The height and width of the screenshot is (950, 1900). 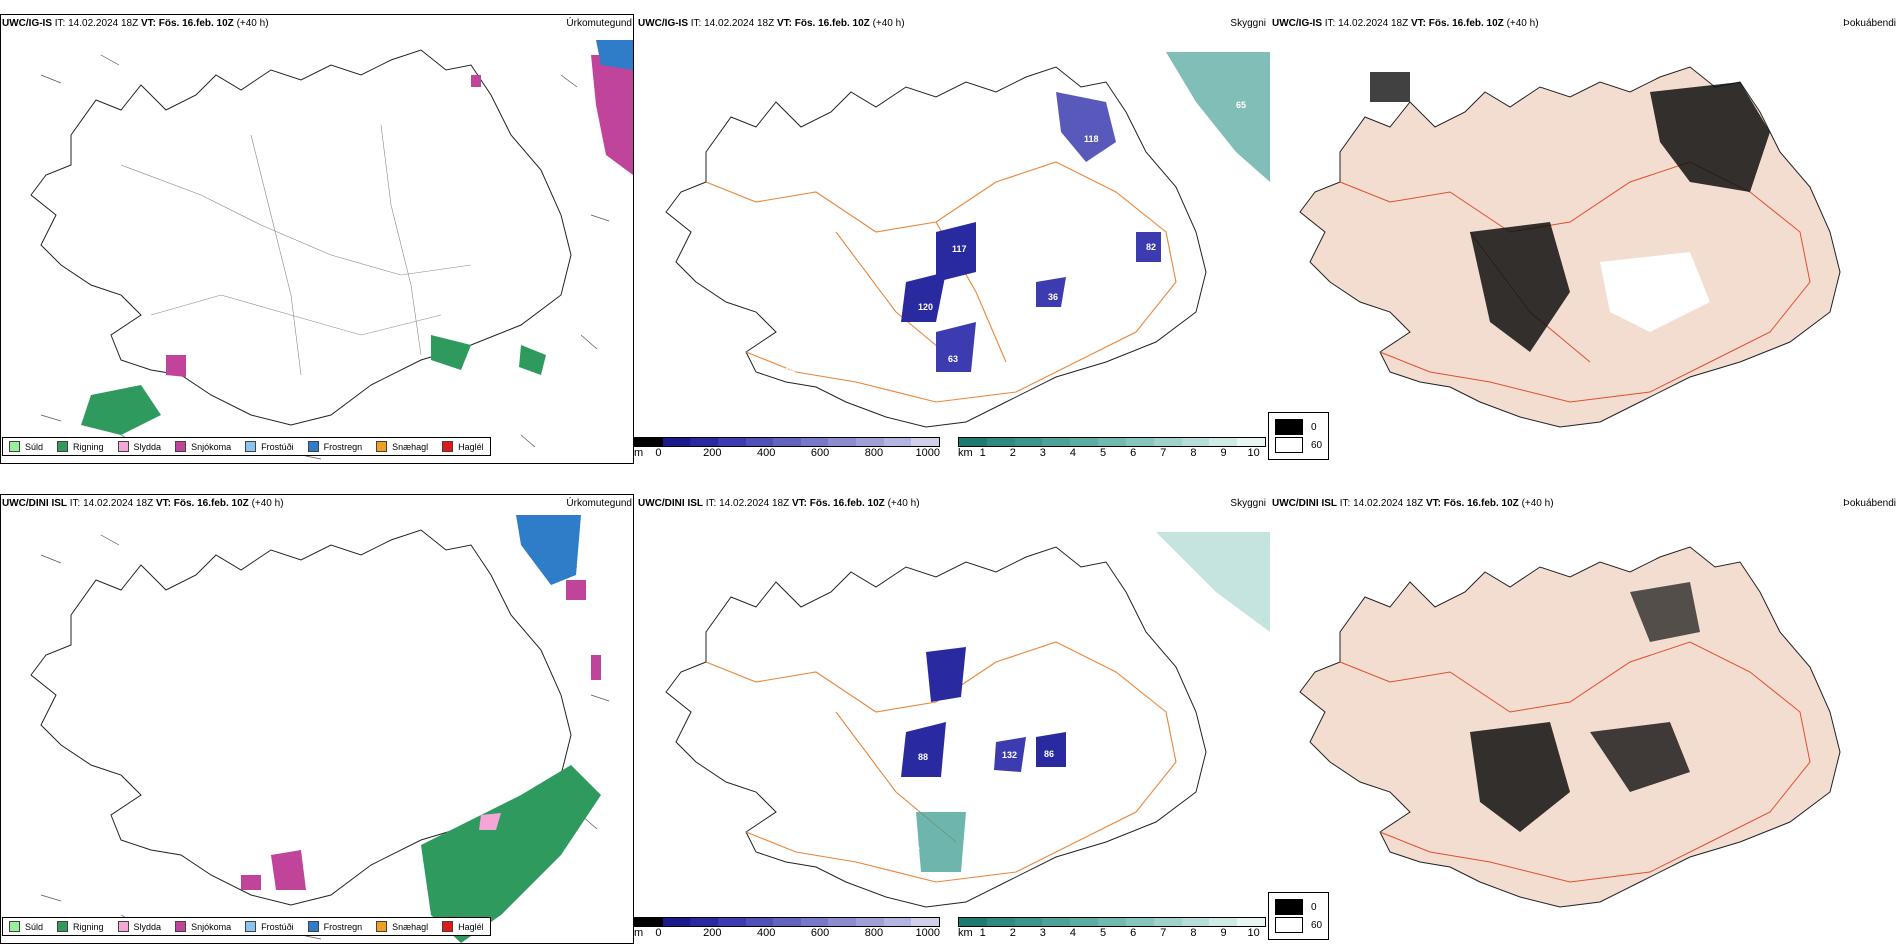 I want to click on scale-tick-label: 1, so click(x=982, y=453).